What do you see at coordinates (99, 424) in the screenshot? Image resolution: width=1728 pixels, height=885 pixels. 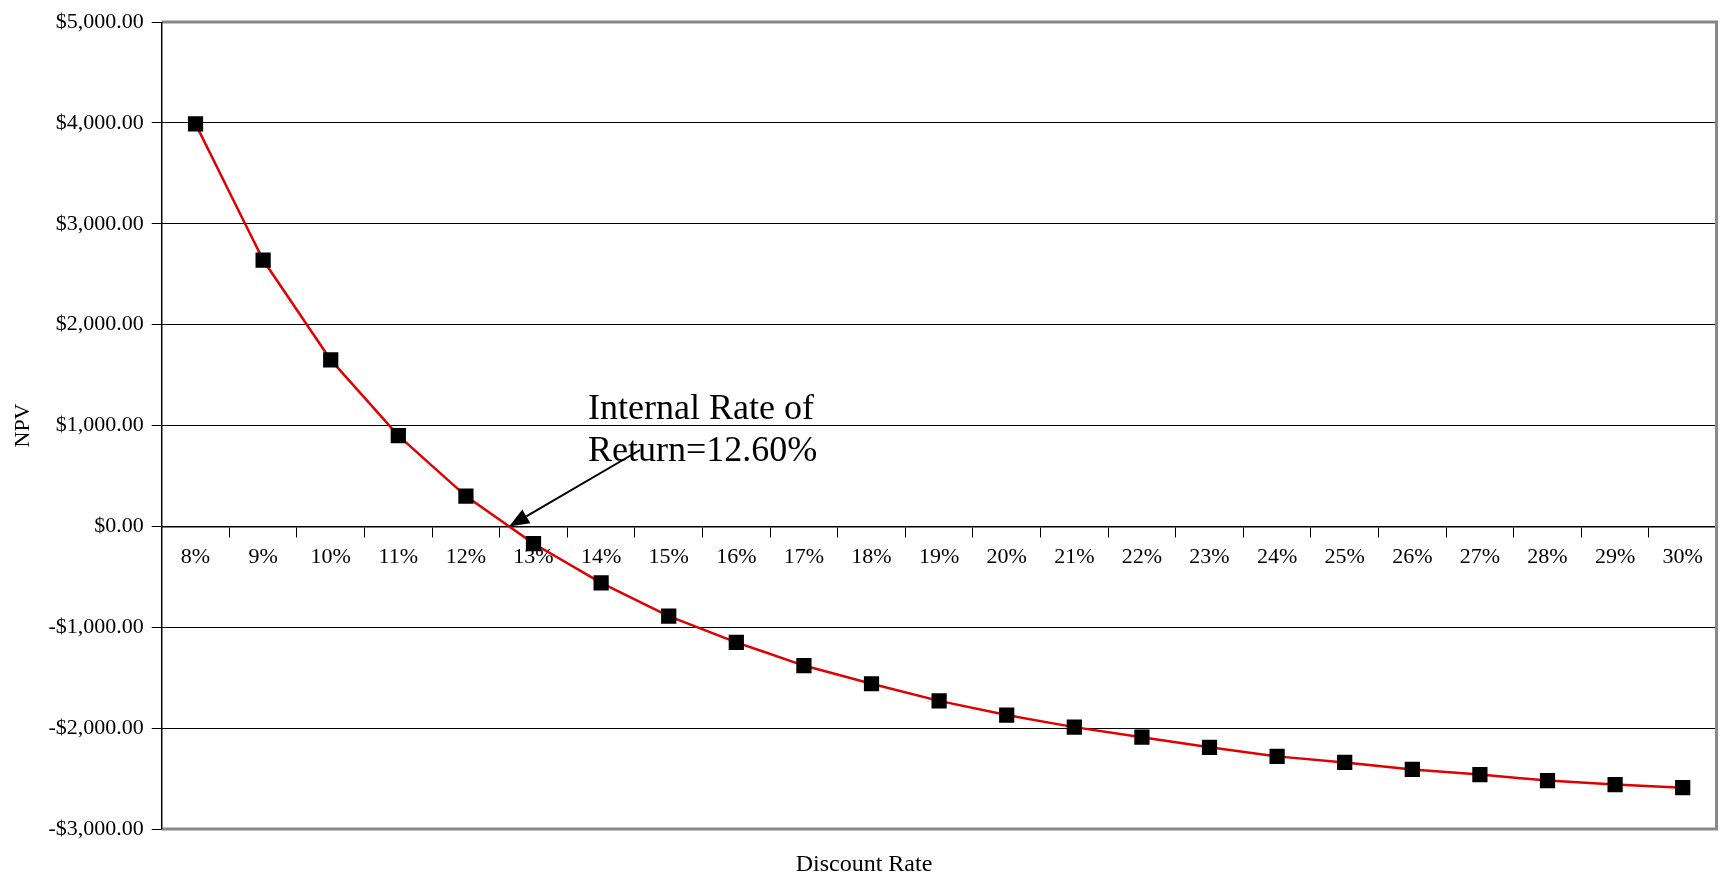 I see `y-tick-label: $1,000.00` at bounding box center [99, 424].